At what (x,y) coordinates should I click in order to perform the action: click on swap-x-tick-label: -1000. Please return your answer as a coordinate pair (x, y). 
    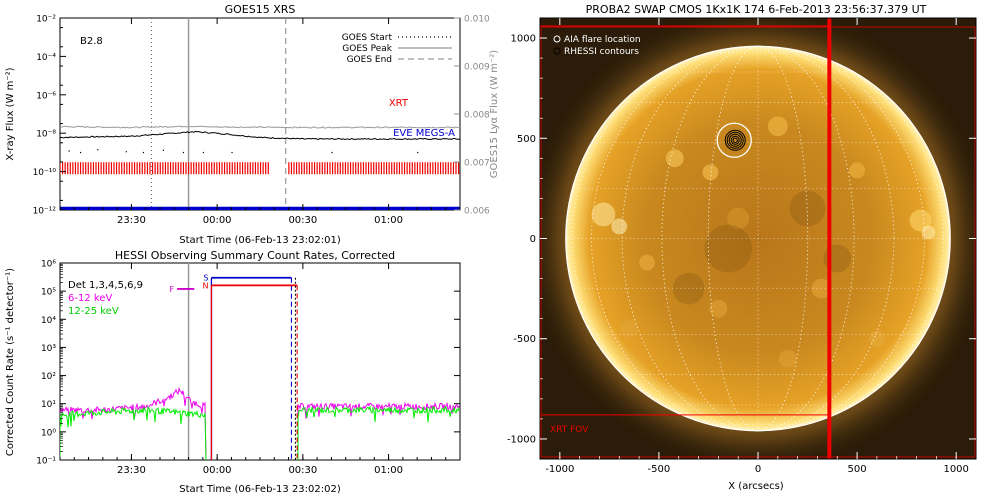
    Looking at the image, I should click on (559, 469).